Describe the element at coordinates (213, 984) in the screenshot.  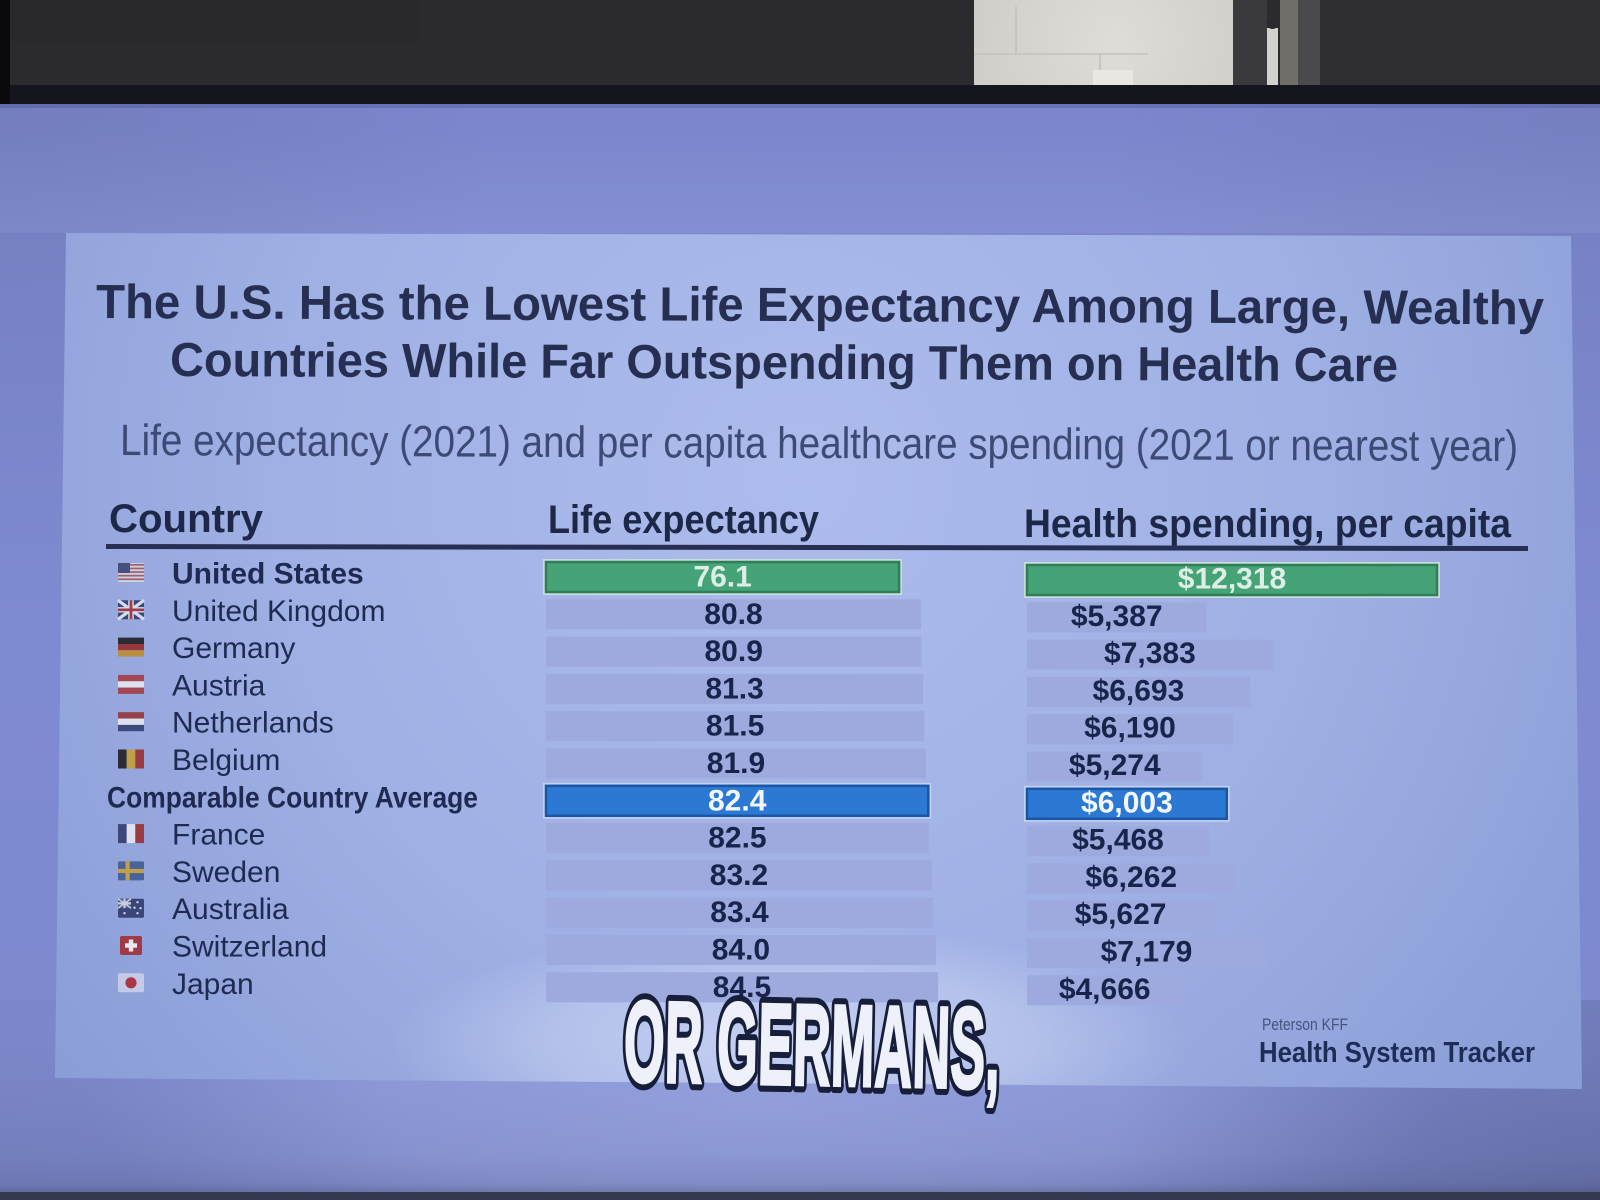
I see `svg-text: Japan` at that location.